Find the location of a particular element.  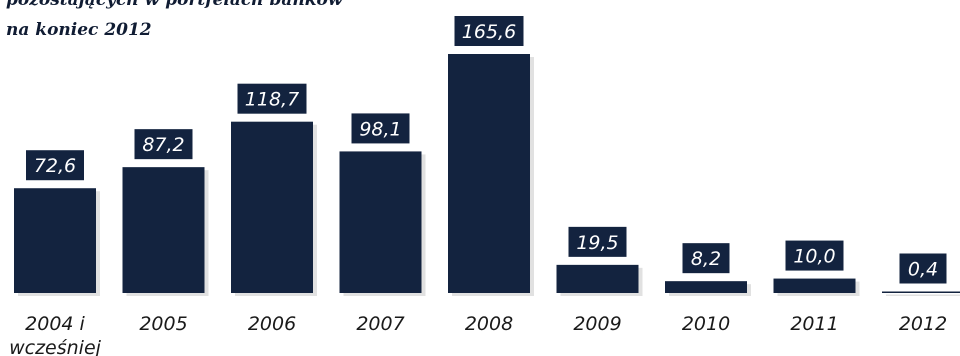

category-label: 2005 is located at coordinates (163, 324).